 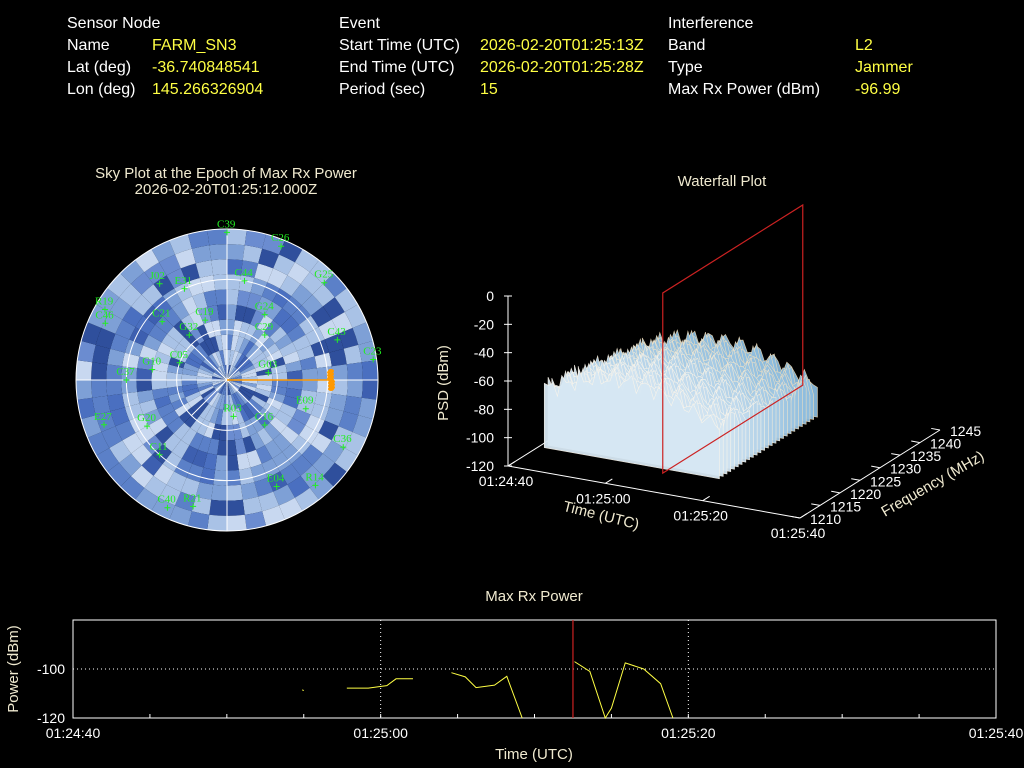 I want to click on time-tick-label: 01:24:40, so click(x=73, y=733).